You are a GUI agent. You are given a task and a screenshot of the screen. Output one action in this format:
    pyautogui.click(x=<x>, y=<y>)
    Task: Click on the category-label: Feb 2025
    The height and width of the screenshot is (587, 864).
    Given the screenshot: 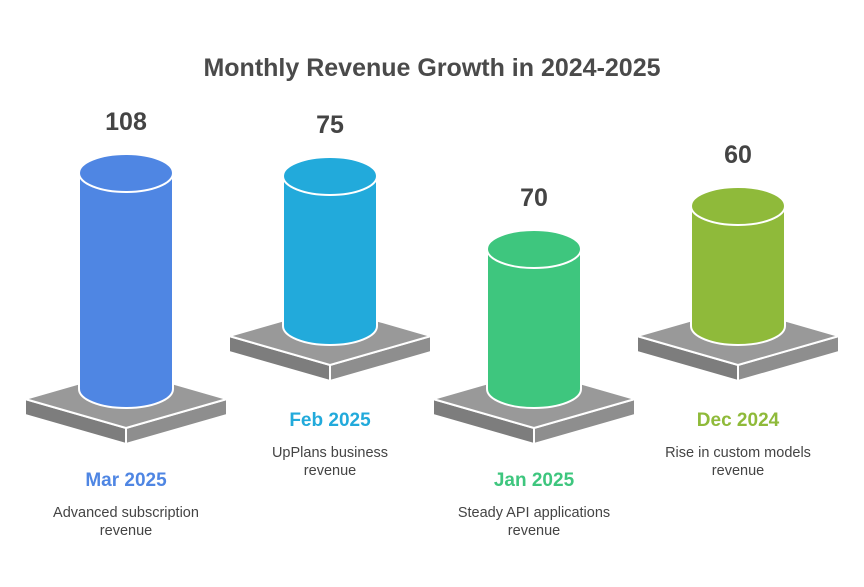 What is the action you would take?
    pyautogui.click(x=330, y=420)
    